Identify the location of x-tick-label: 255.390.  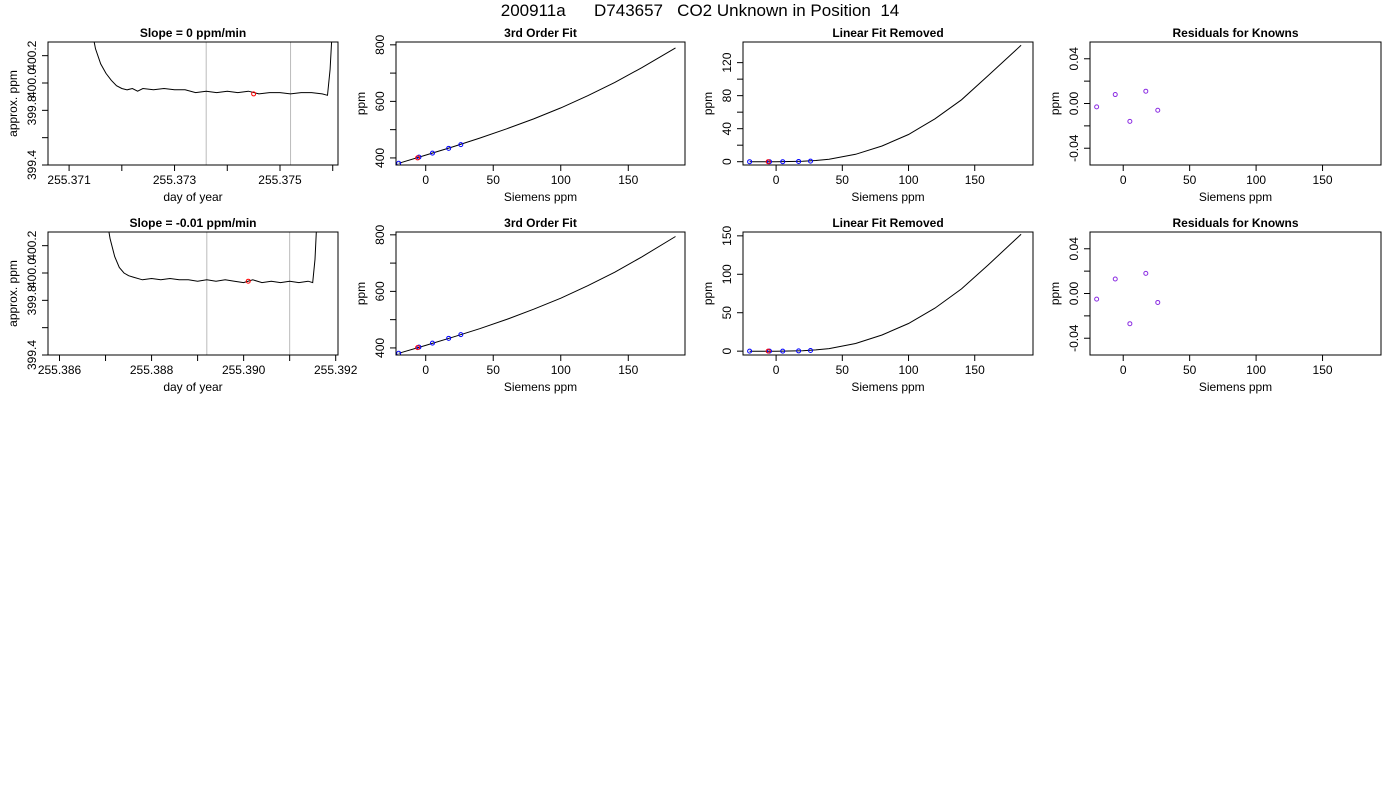
(244, 370).